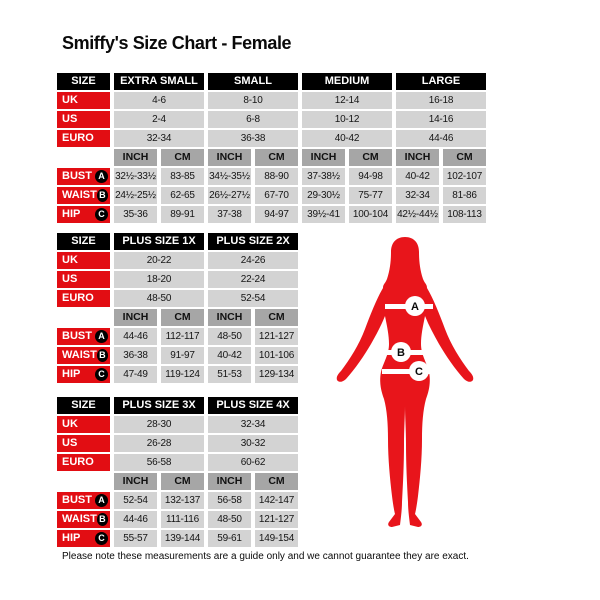 The height and width of the screenshot is (600, 600). I want to click on size-column-header: PLUS SIZE 2X, so click(253, 241).